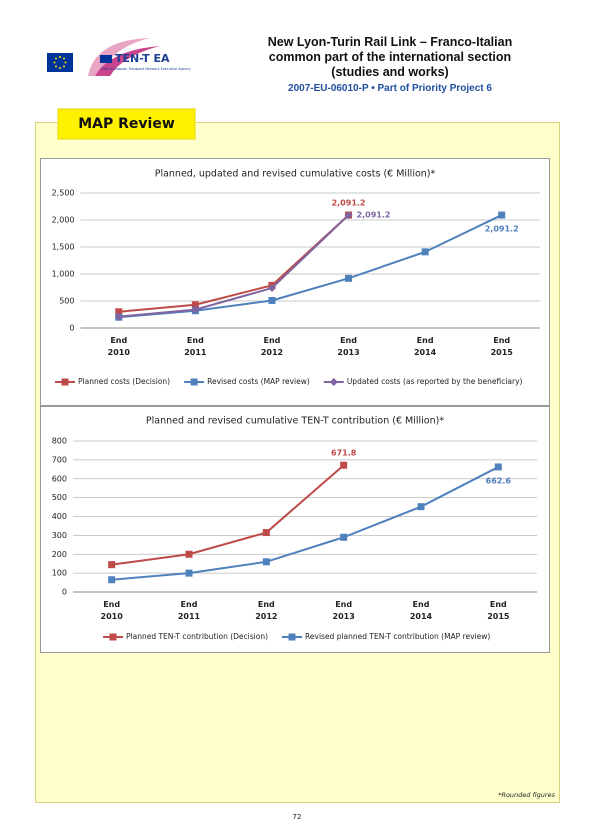 This screenshot has height=839, width=594. Describe the element at coordinates (59, 441) in the screenshot. I see `y-tick-label: 800` at that location.